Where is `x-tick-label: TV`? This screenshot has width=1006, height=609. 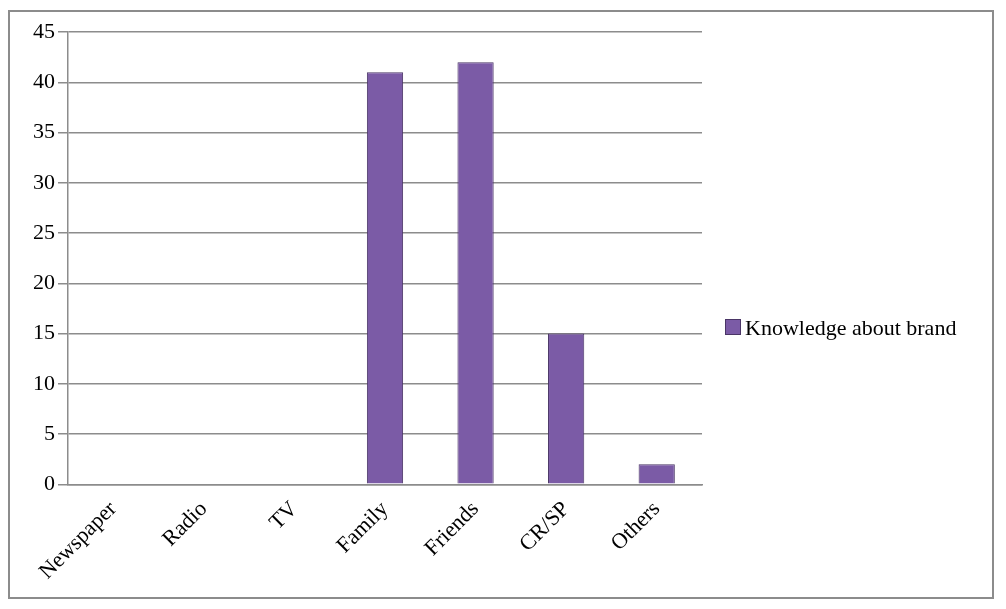
x-tick-label: TV is located at coordinates (283, 515).